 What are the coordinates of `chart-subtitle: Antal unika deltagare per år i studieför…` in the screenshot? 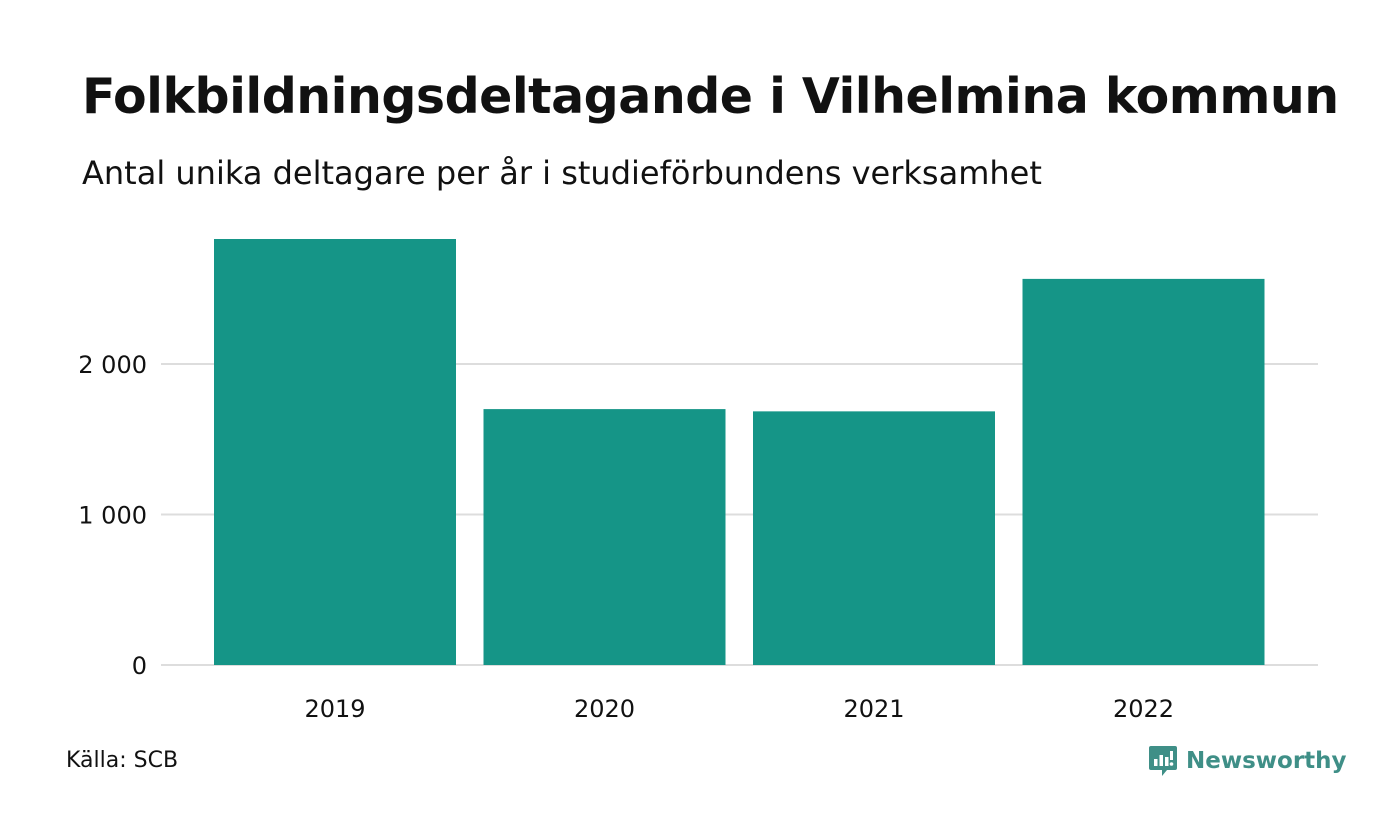 It's located at (562, 173).